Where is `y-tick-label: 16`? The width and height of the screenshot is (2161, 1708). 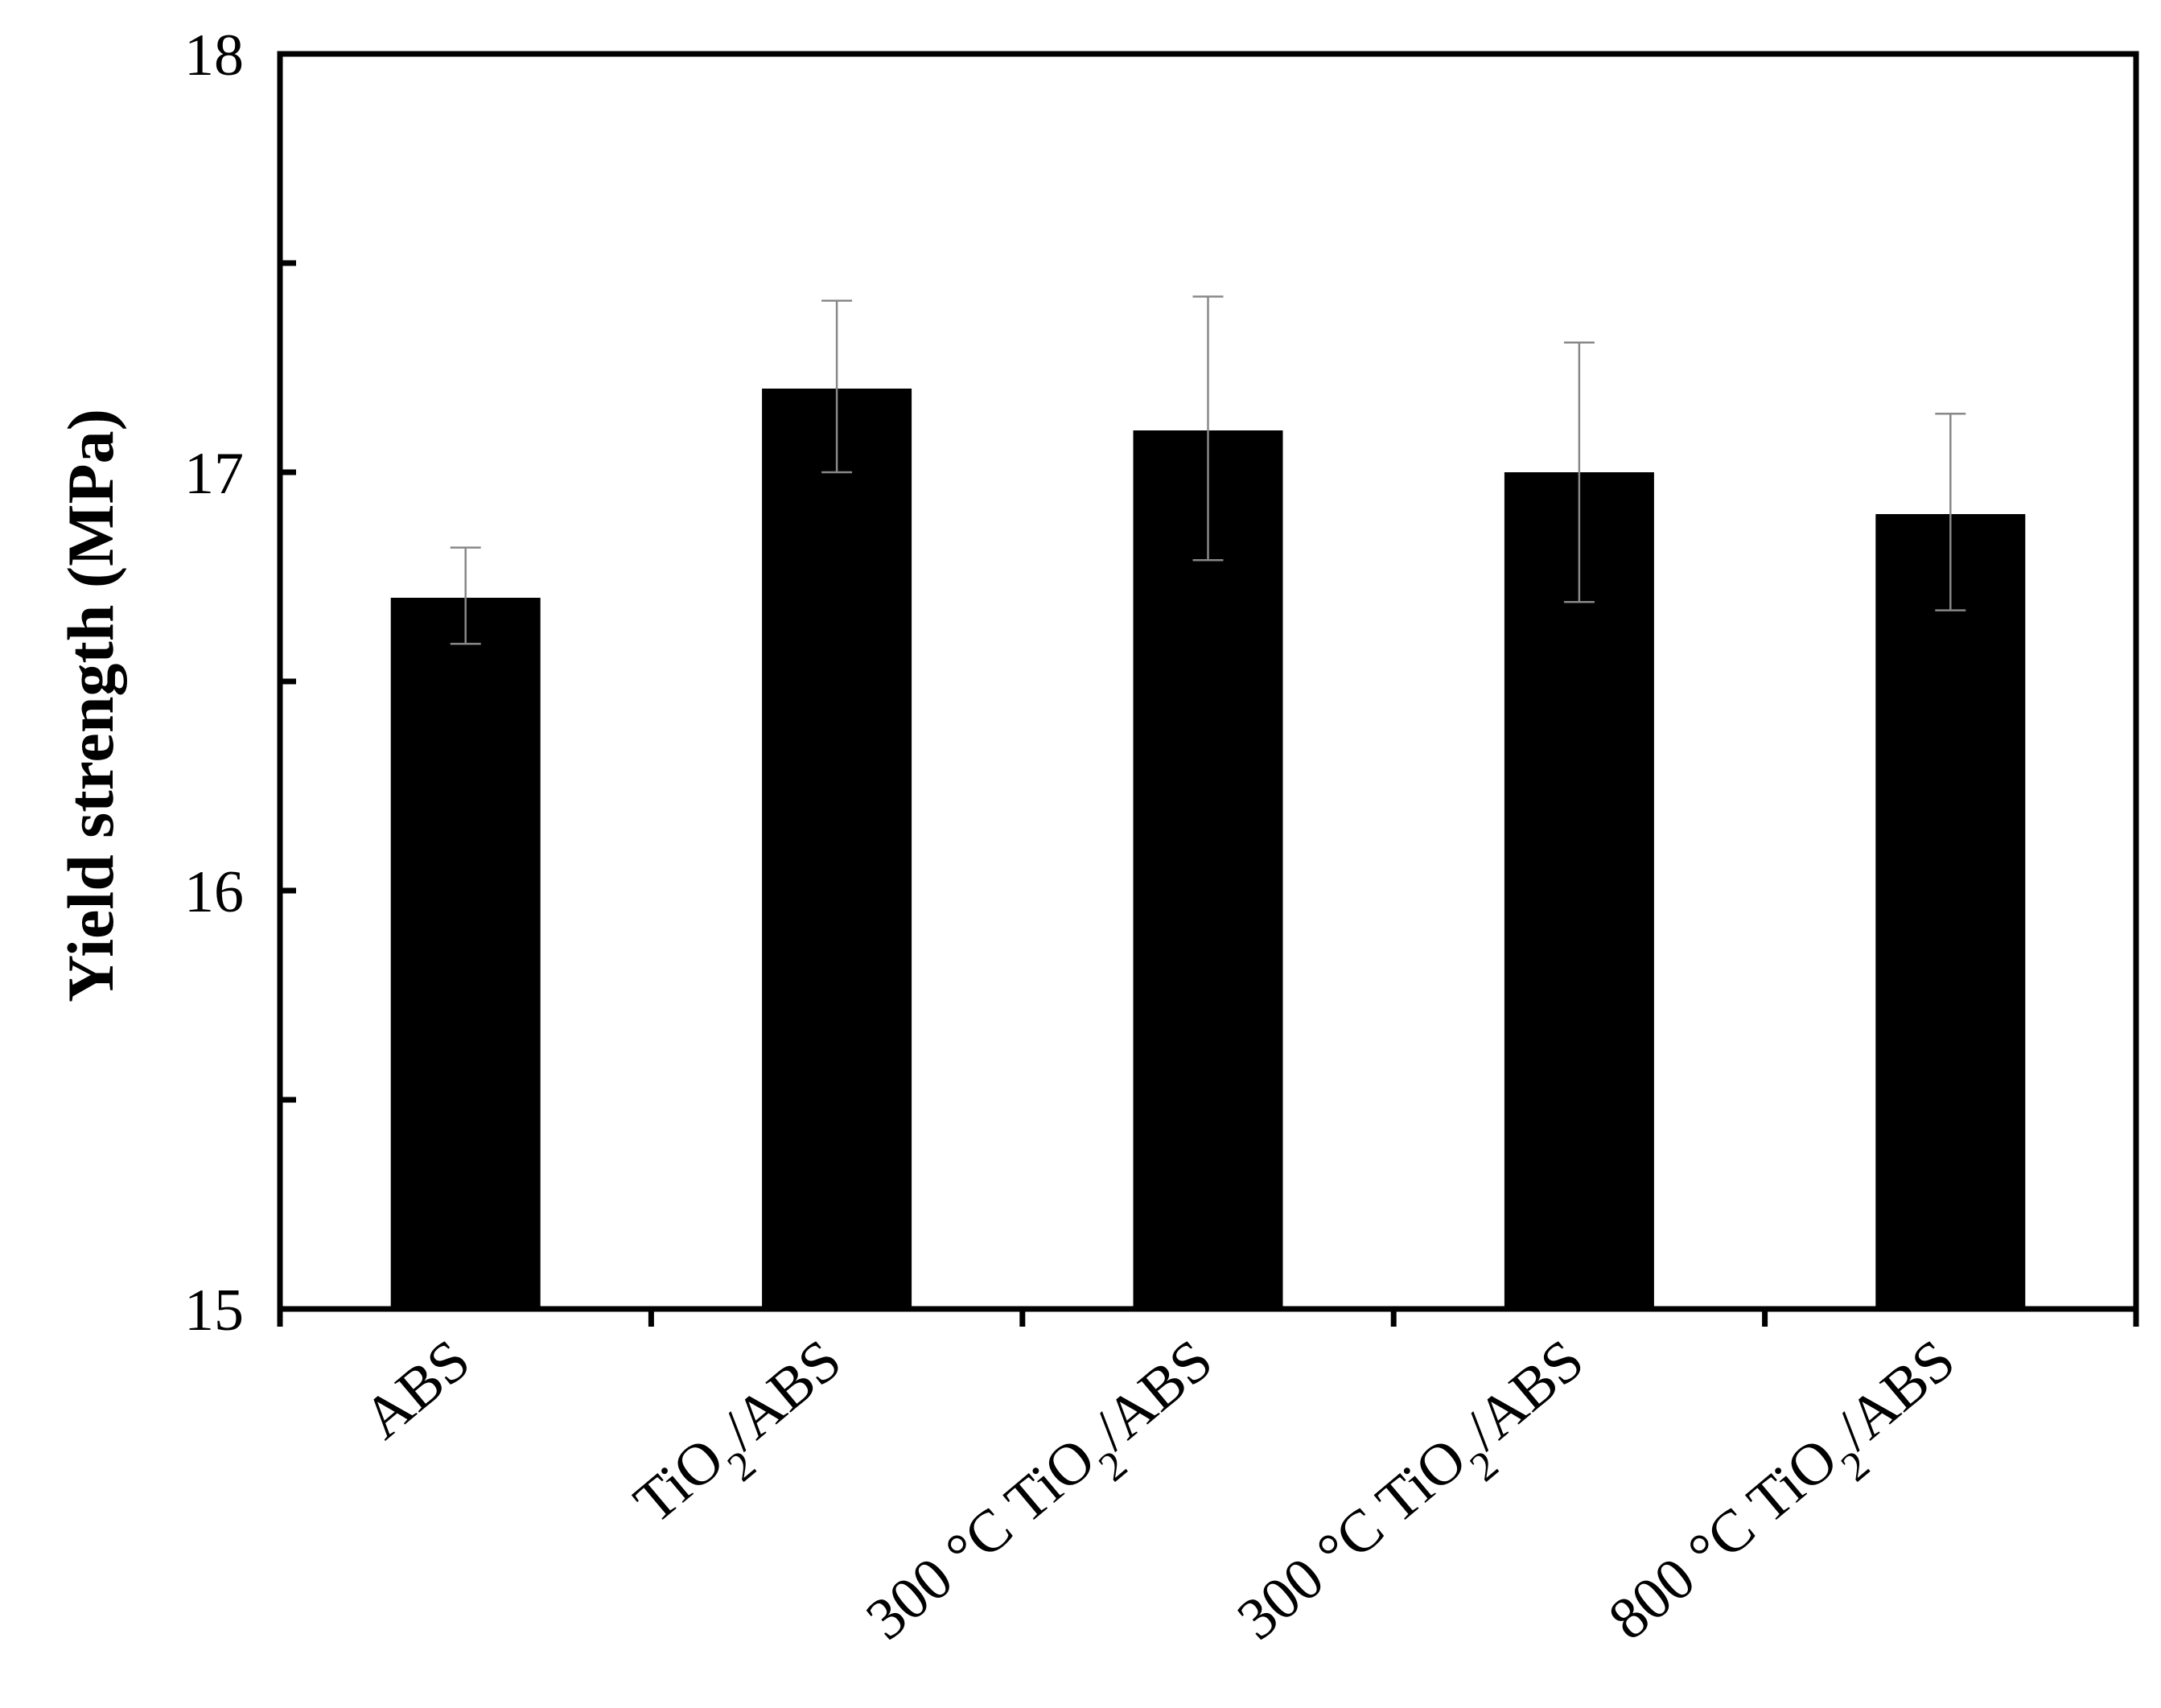
y-tick-label: 16 is located at coordinates (214, 892).